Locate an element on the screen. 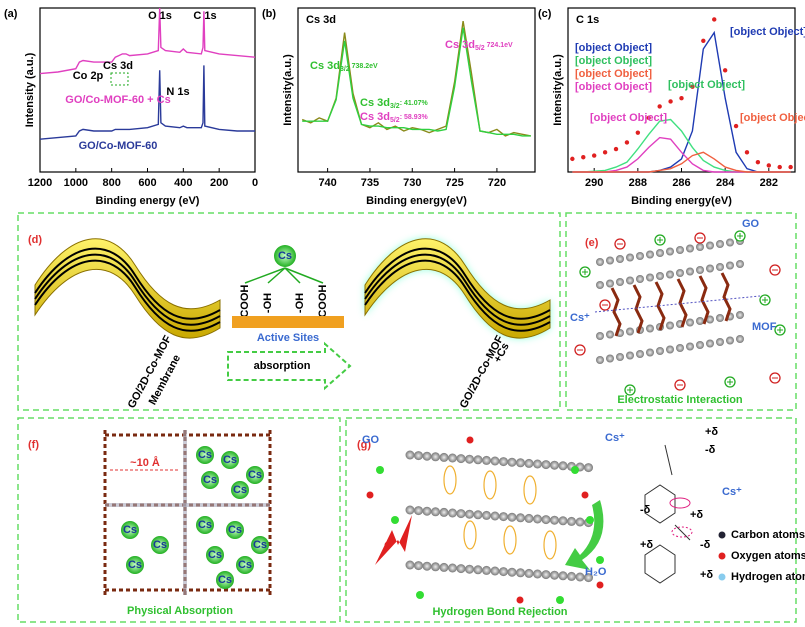  x-tick-label: 200 is located at coordinates (219, 183).